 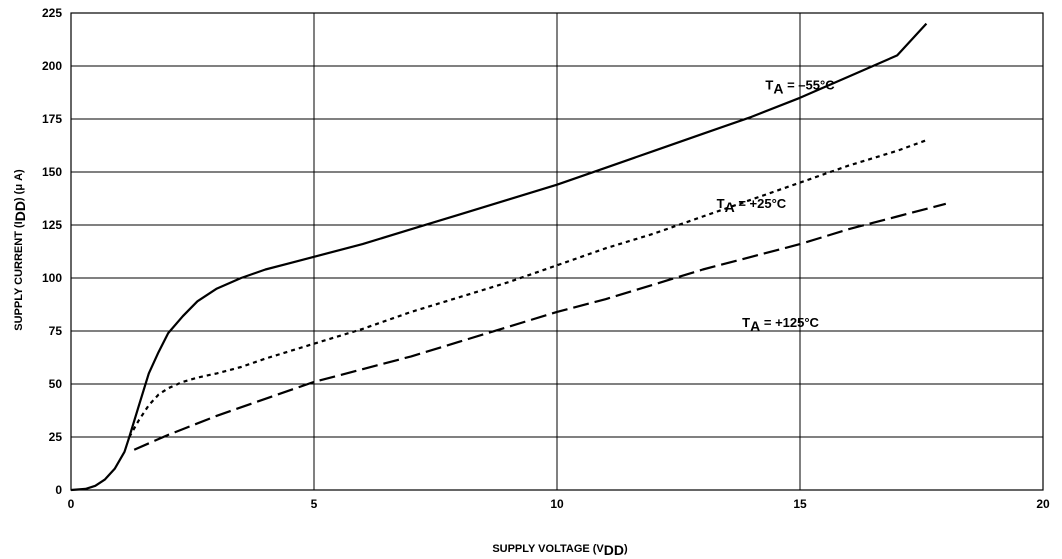 I want to click on x-tick-label: 10, so click(x=557, y=504).